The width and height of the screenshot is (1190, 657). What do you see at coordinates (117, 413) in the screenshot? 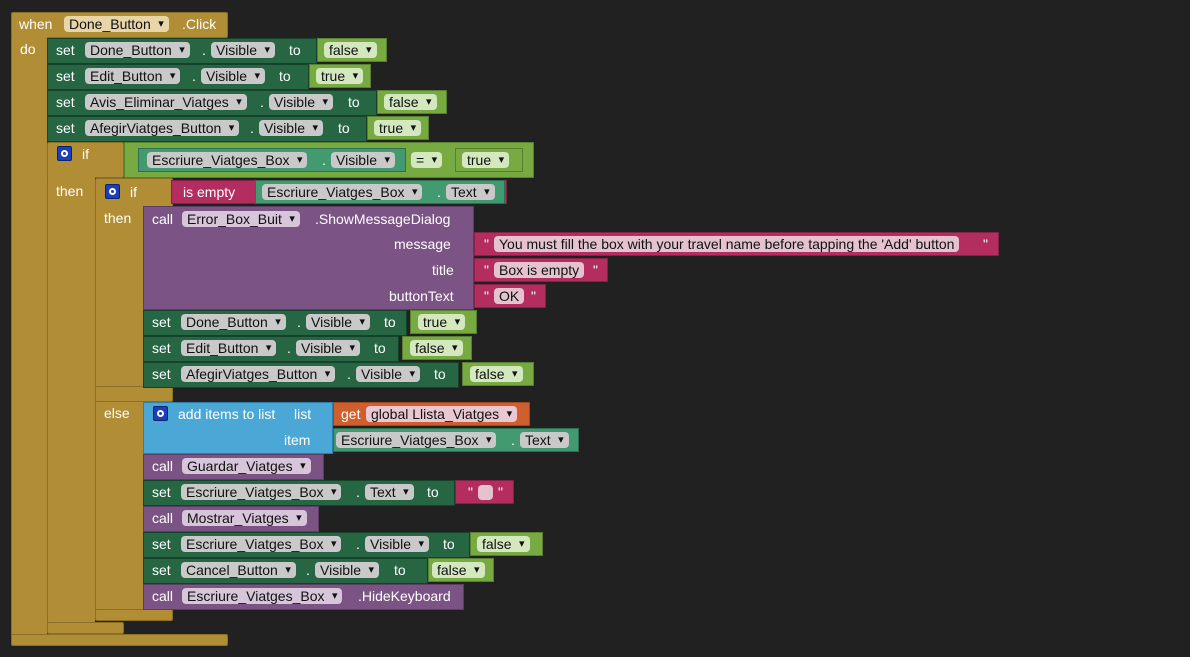
I see `else-label: else` at bounding box center [117, 413].